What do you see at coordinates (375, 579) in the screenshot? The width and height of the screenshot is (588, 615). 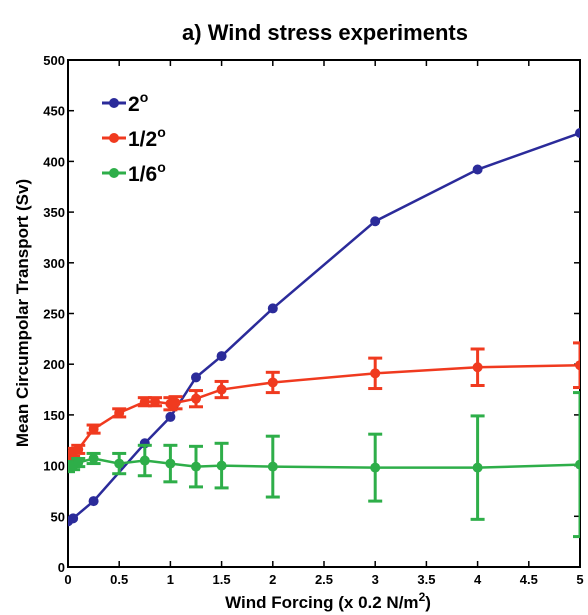 I see `x-tick-label: 3` at bounding box center [375, 579].